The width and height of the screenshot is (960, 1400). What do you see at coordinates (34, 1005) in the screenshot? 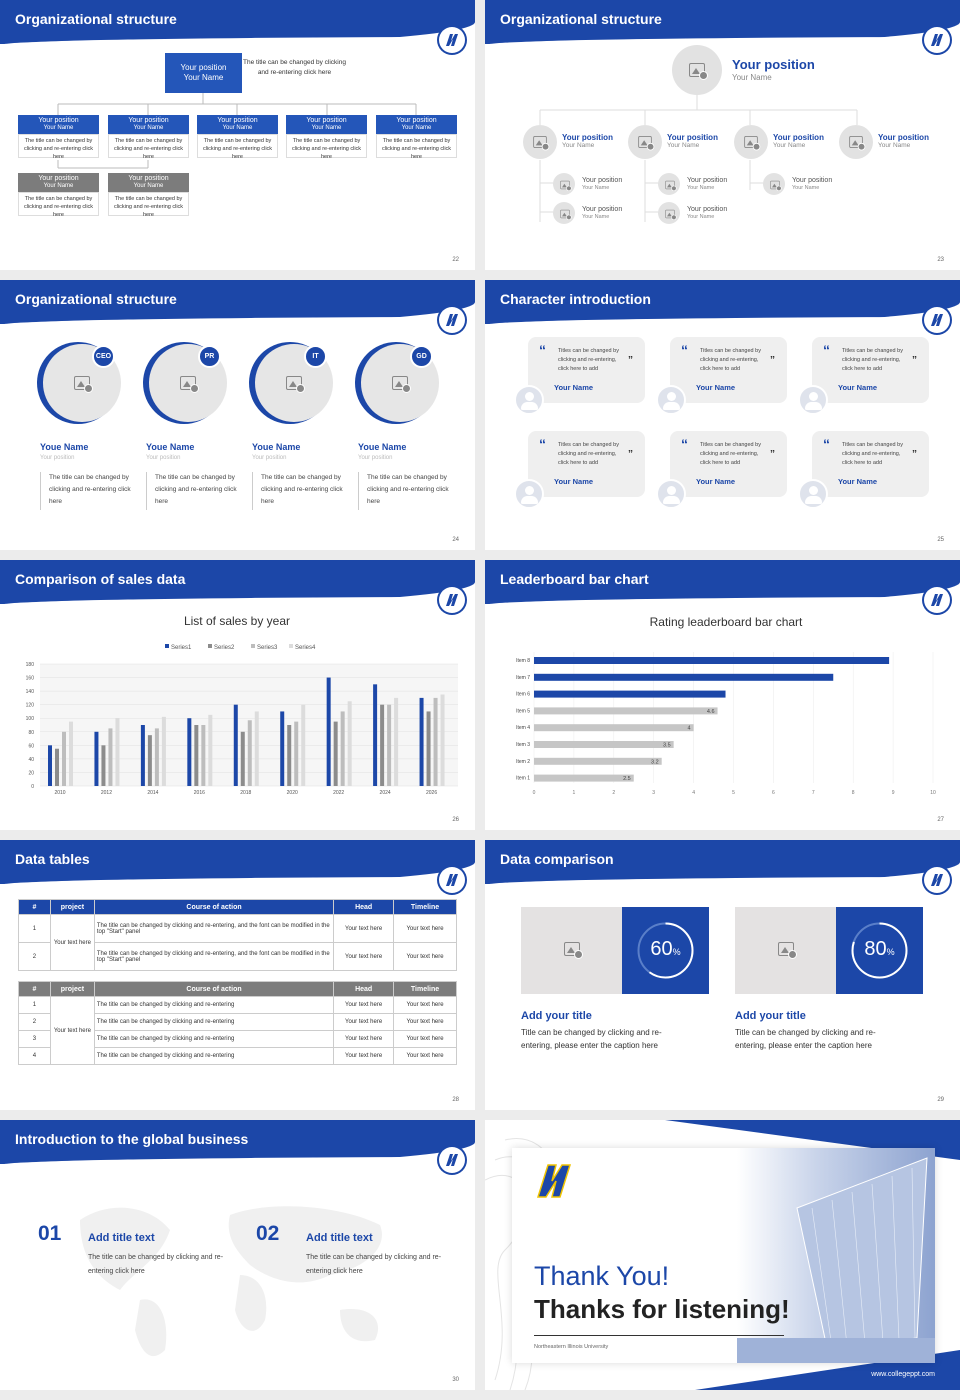
I see `row-number: 1` at bounding box center [34, 1005].